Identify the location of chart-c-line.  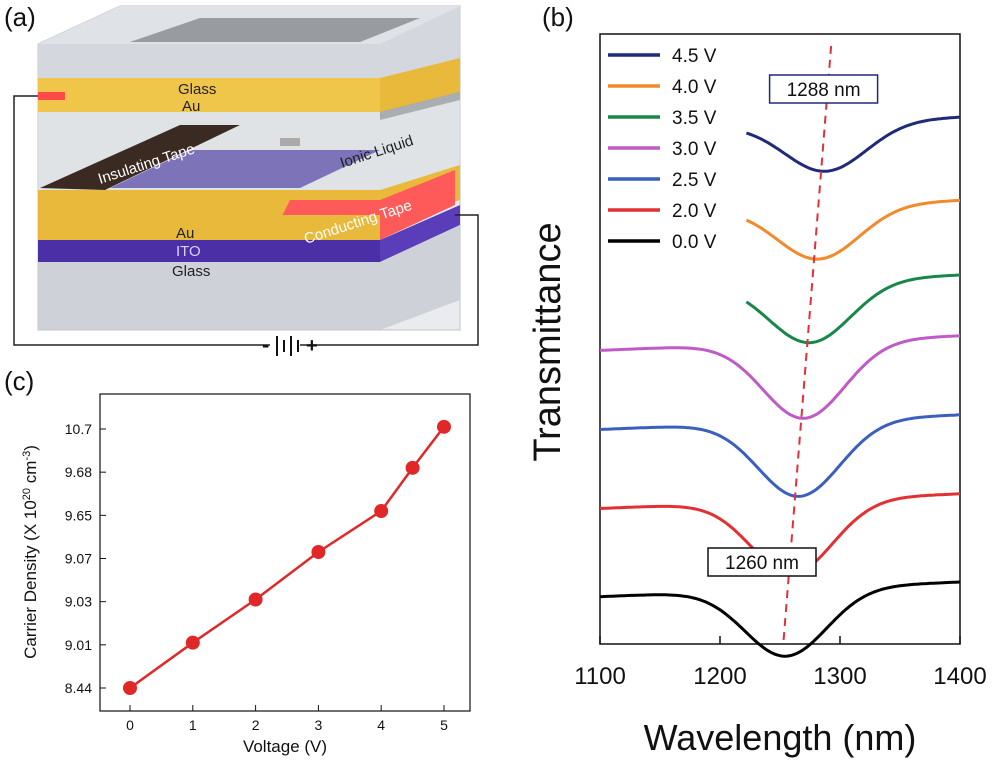
(287, 558).